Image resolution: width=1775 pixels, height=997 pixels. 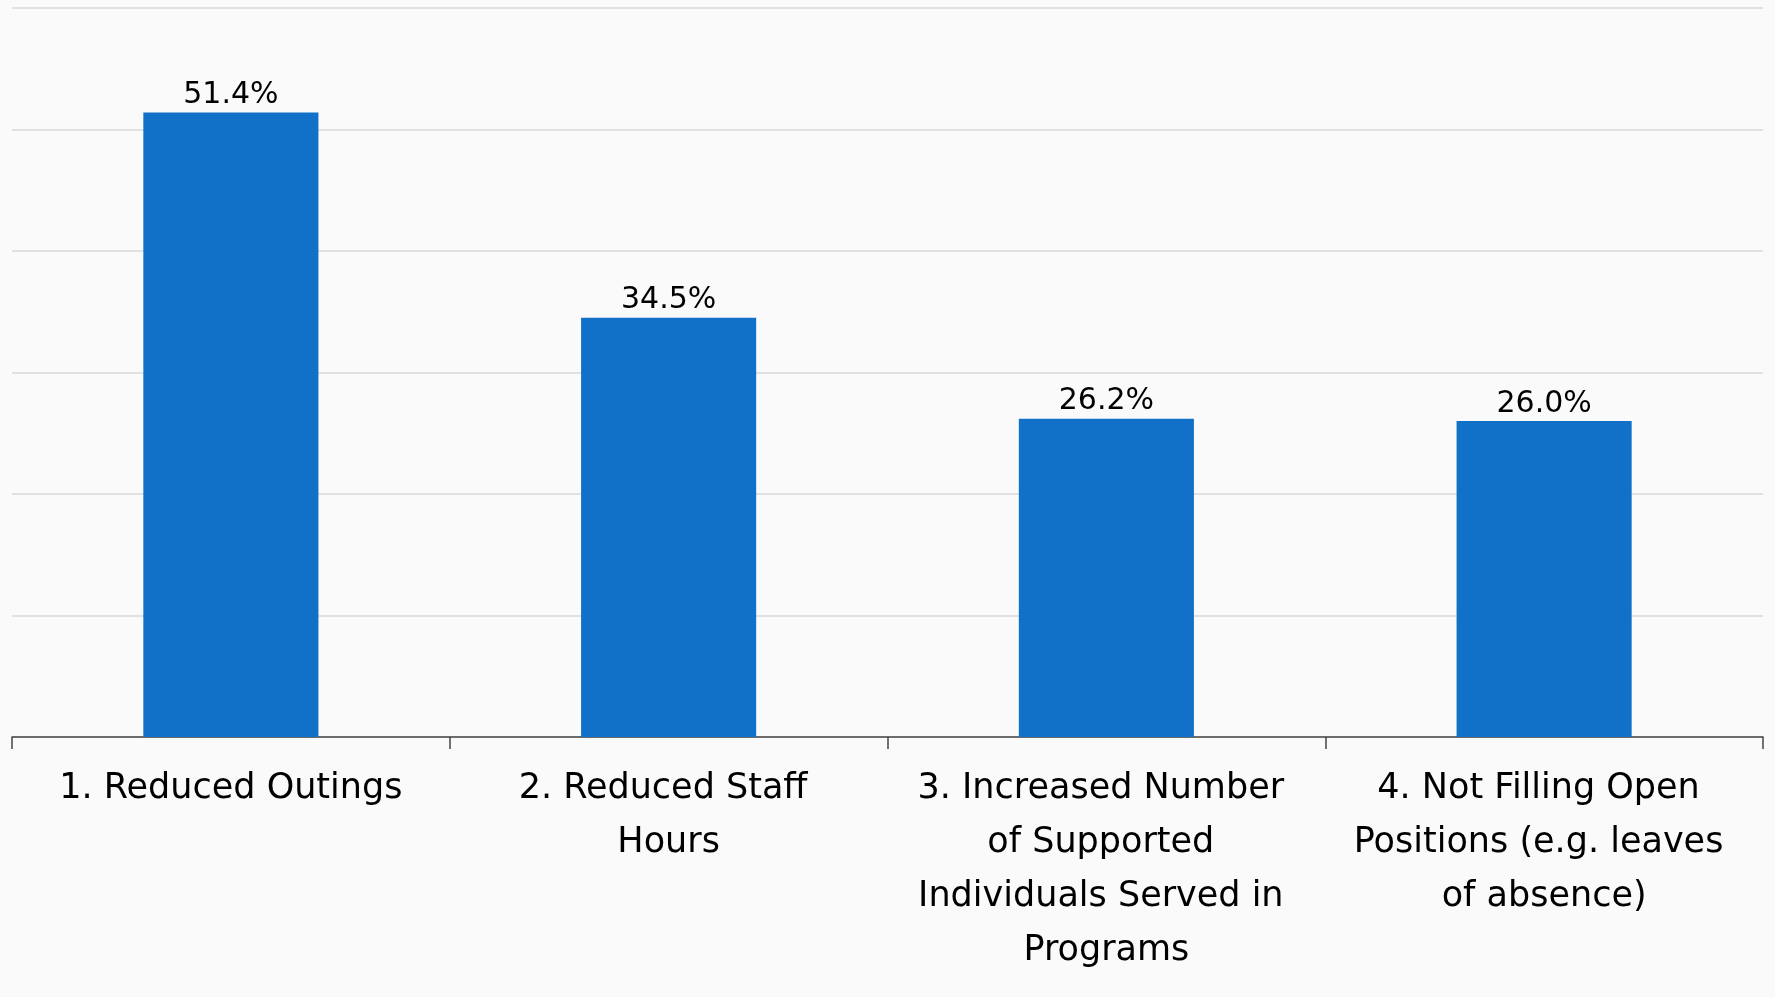 I want to click on data-label: 34.5%, so click(x=668, y=298).